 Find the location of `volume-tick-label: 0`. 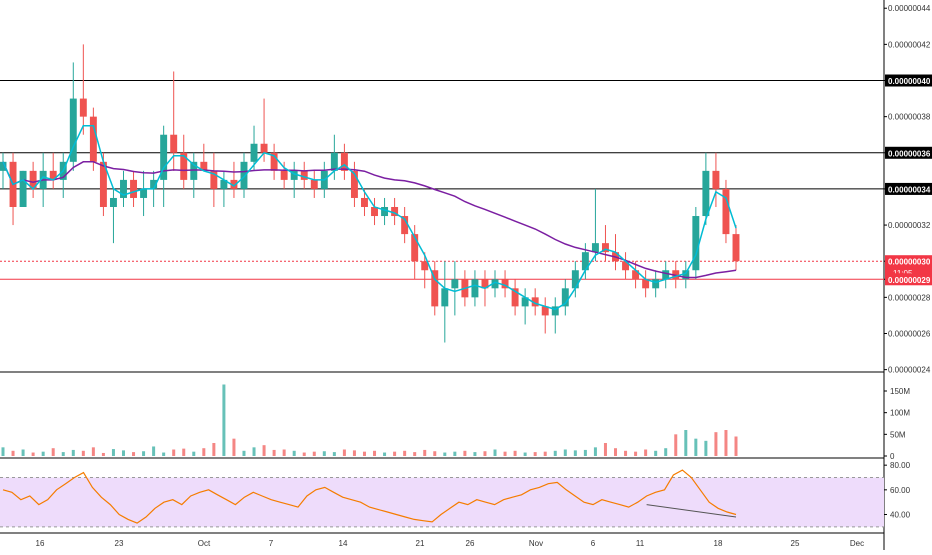

volume-tick-label: 0 is located at coordinates (892, 456).